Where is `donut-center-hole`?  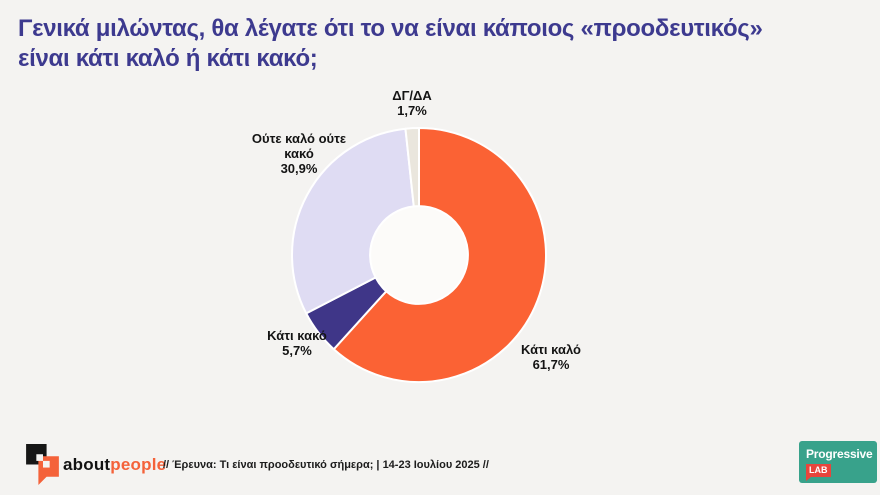 donut-center-hole is located at coordinates (419, 255).